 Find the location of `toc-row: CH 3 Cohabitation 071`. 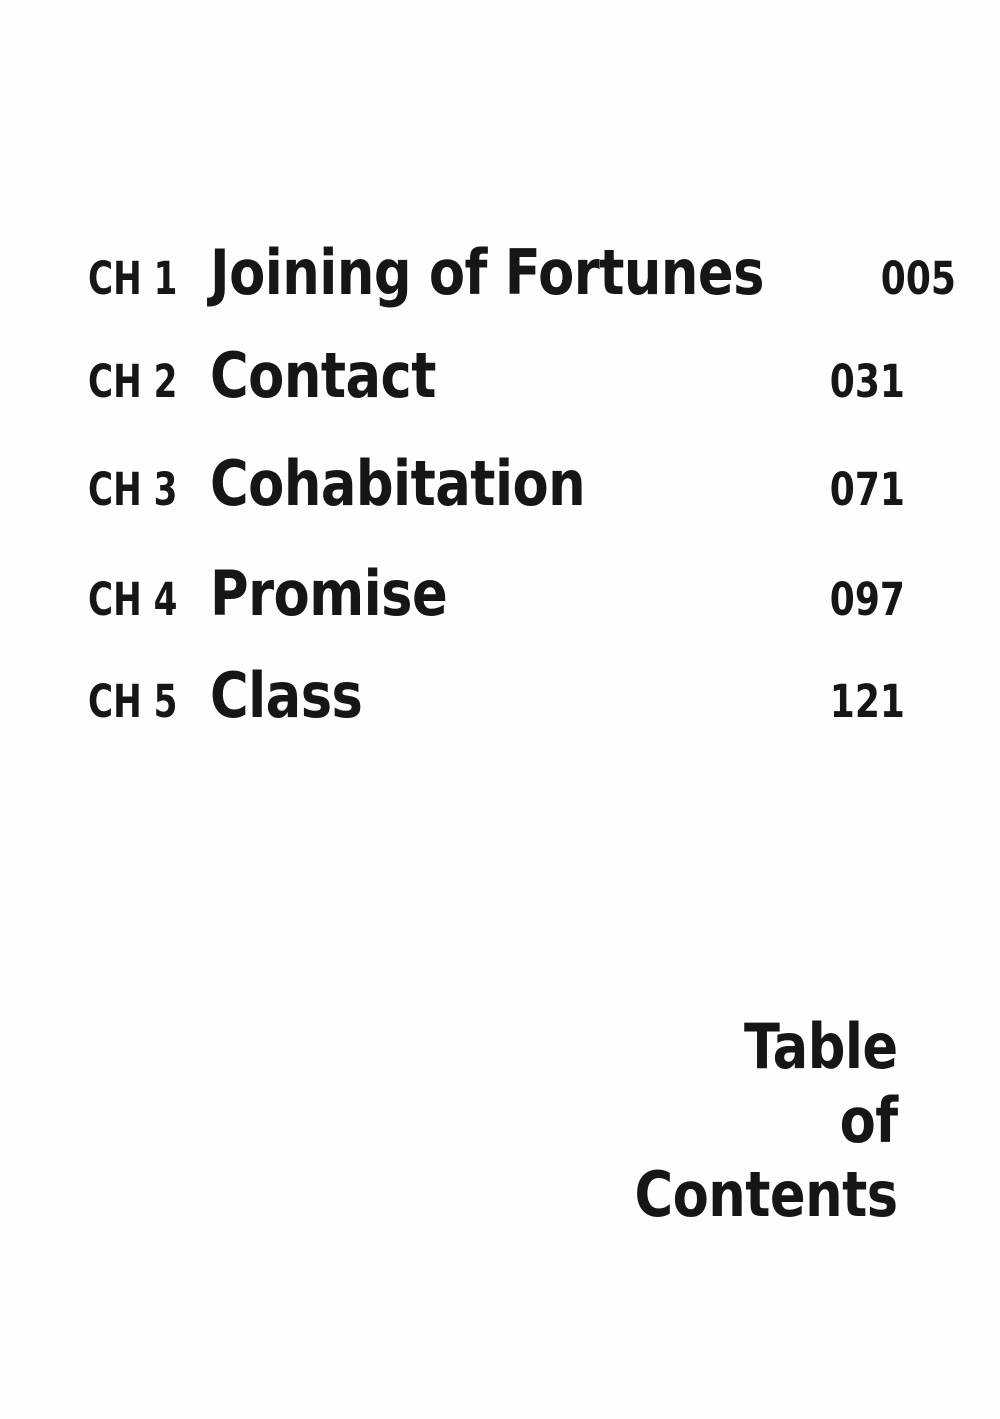

toc-row: CH 3 Cohabitation 071 is located at coordinates (496, 484).